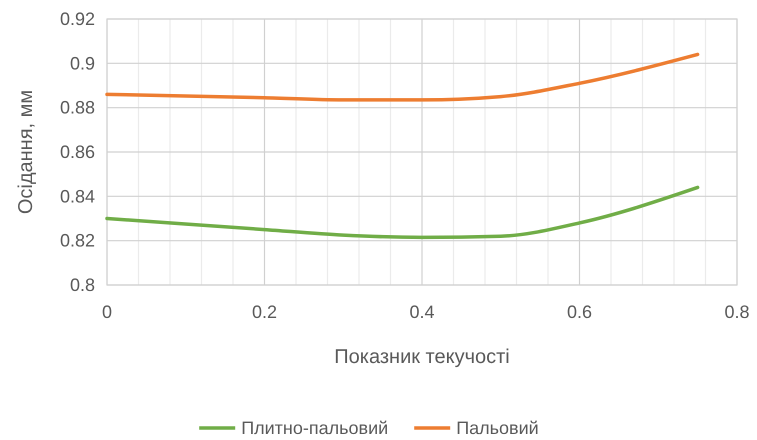 This screenshot has width=757, height=440. I want to click on x-axis-title: Показник текучості, so click(422, 357).